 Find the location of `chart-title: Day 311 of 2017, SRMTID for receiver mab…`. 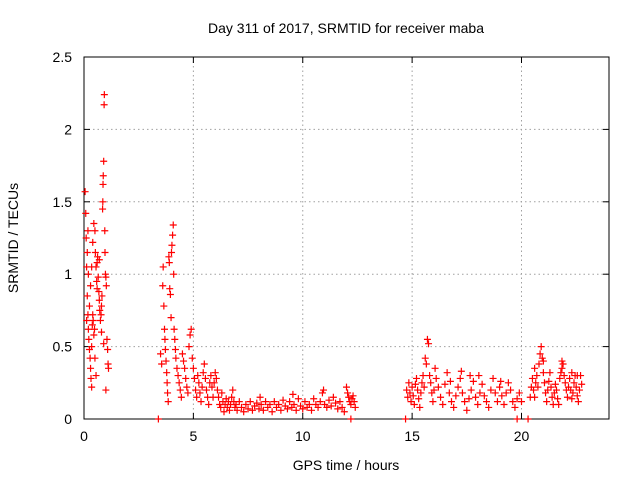

chart-title: Day 311 of 2017, SRMTID for receiver mab… is located at coordinates (346, 28).